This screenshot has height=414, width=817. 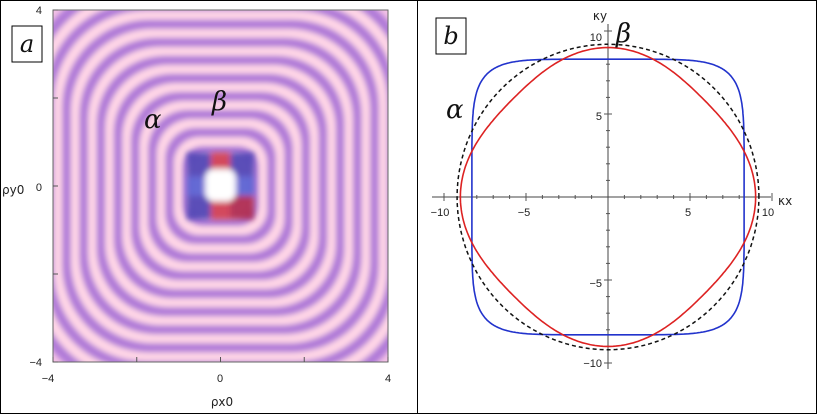 What do you see at coordinates (599, 117) in the screenshot?
I see `panel-b-tick-y-5: 5` at bounding box center [599, 117].